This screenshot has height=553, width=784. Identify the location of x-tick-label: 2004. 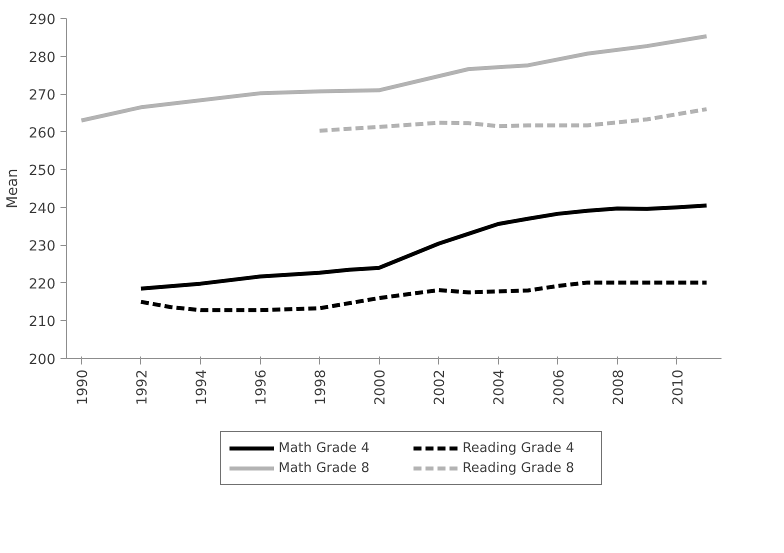
(500, 387).